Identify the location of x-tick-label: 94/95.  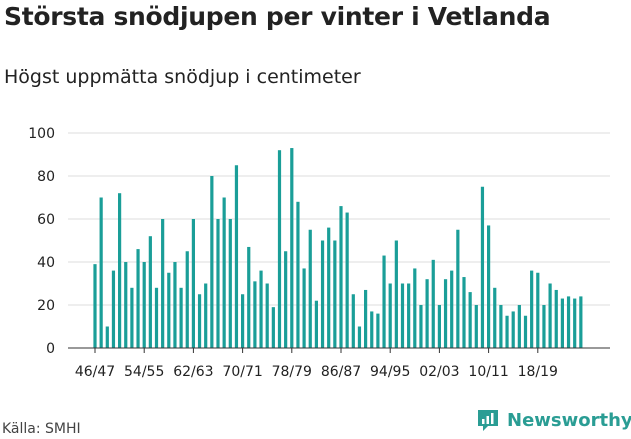
(390, 372).